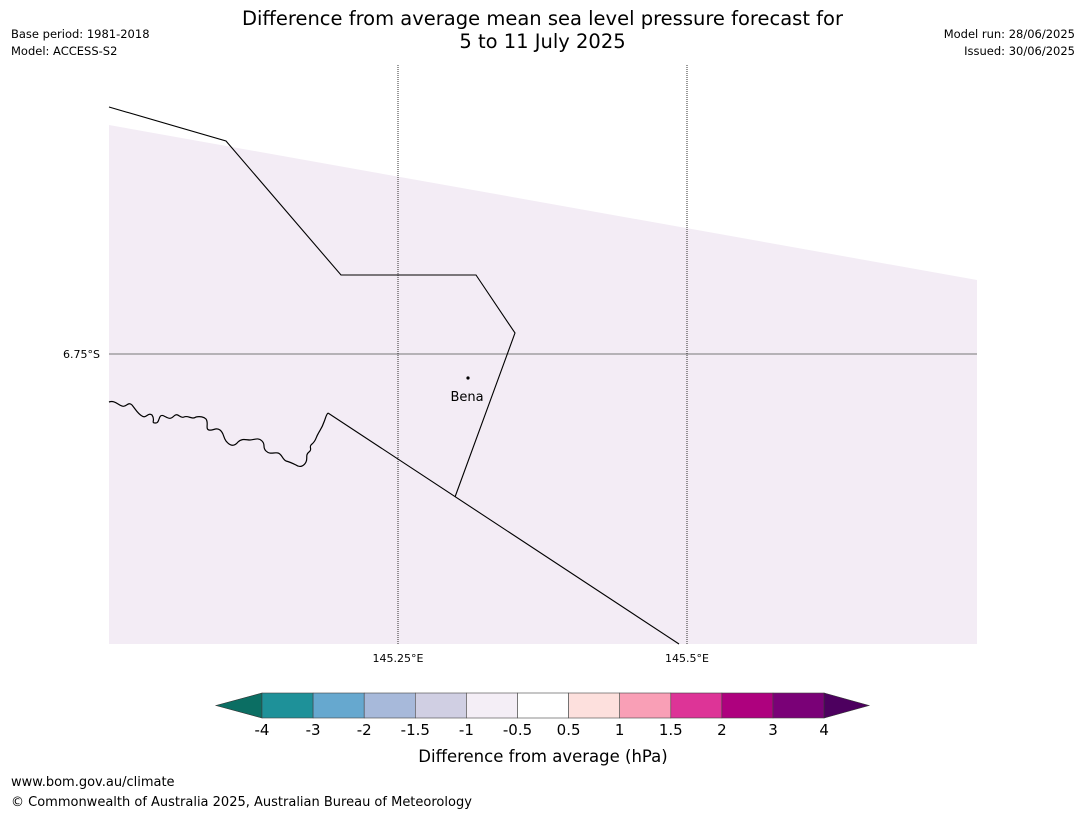 This screenshot has width=1085, height=816. Describe the element at coordinates (824, 730) in the screenshot. I see `colorbar-tick-label: 4` at that location.